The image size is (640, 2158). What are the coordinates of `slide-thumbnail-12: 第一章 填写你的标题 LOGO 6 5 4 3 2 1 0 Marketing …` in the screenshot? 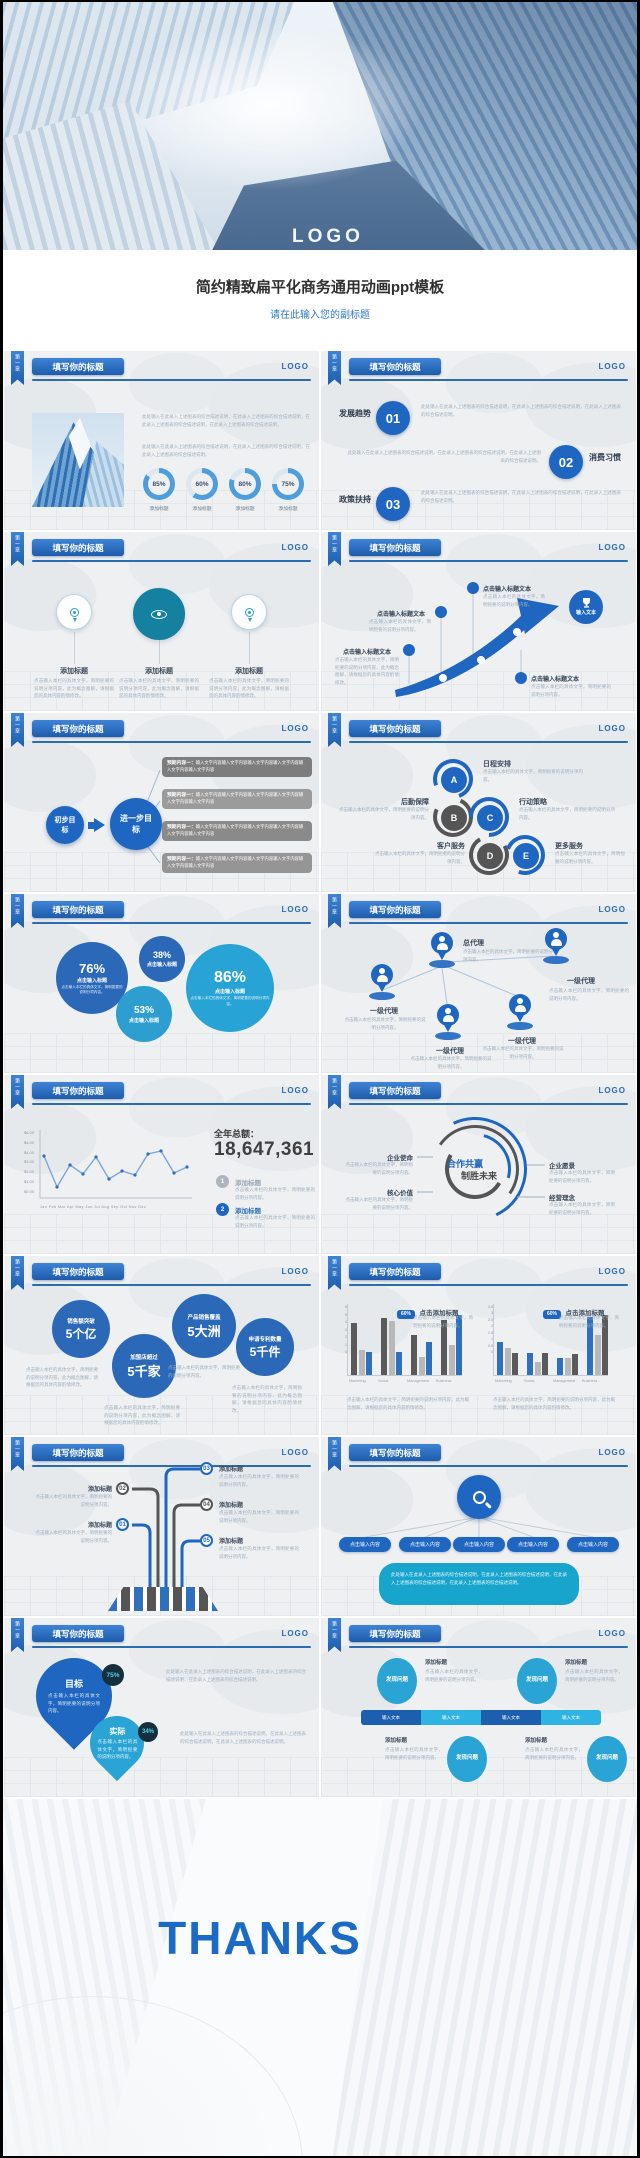 It's located at (478, 1345).